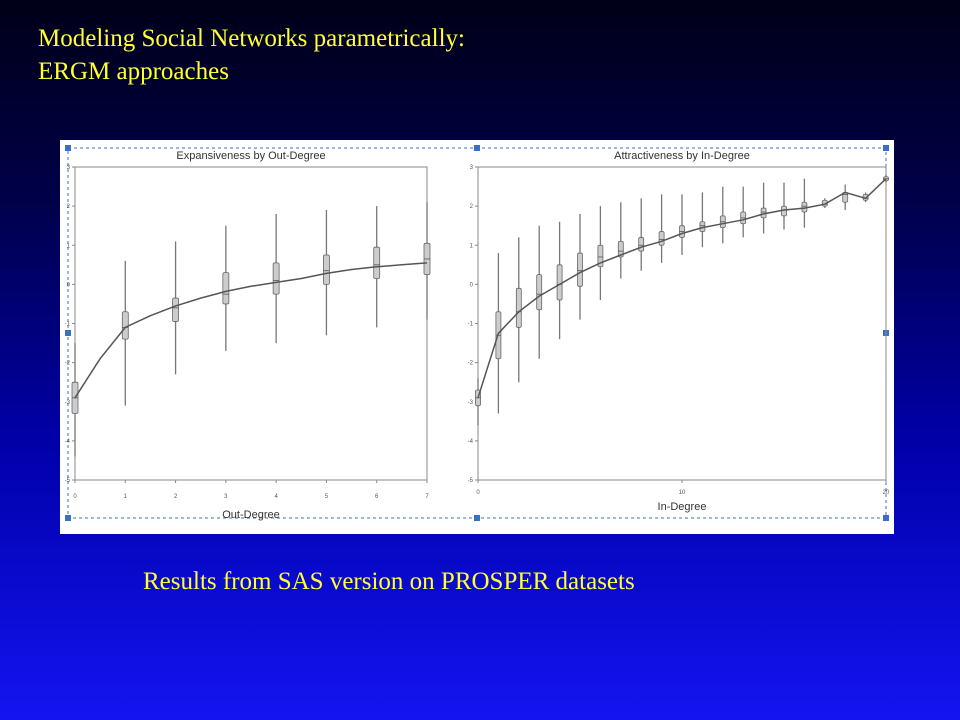 This screenshot has height=720, width=960. What do you see at coordinates (176, 497) in the screenshot?
I see `x-tick-label: 2` at bounding box center [176, 497].